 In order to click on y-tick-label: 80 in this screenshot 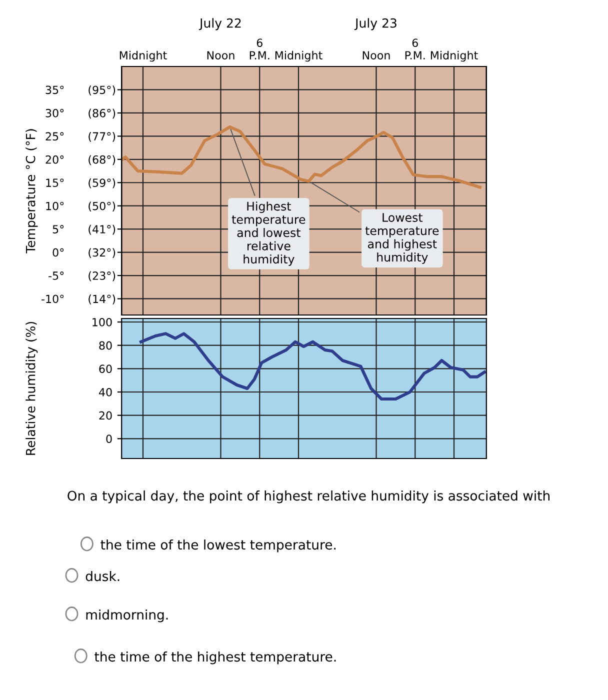, I will do `click(105, 345)`.